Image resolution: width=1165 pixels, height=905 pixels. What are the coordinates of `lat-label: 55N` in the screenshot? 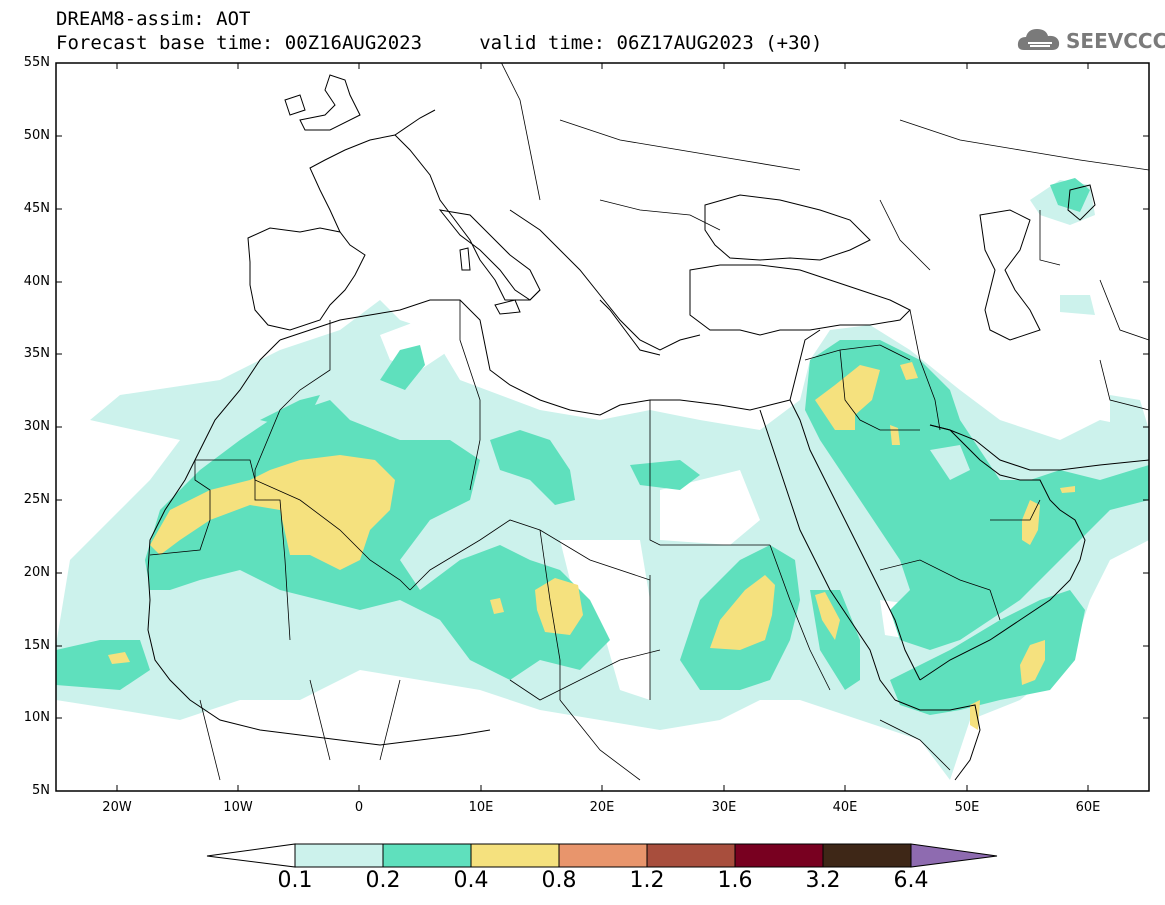 It's located at (36, 62).